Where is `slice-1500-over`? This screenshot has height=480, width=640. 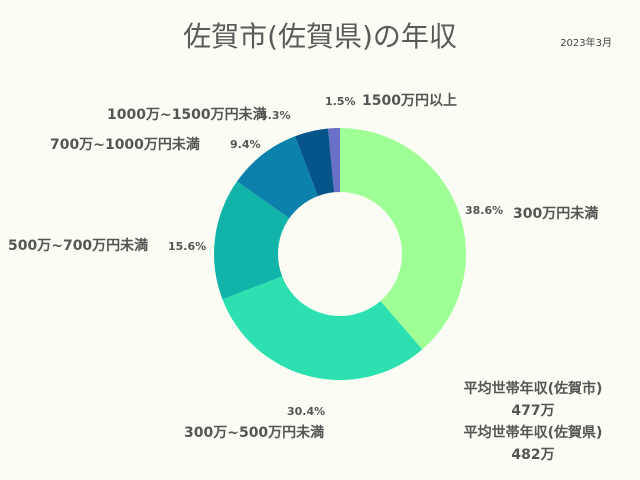 slice-1500-over is located at coordinates (334, 160).